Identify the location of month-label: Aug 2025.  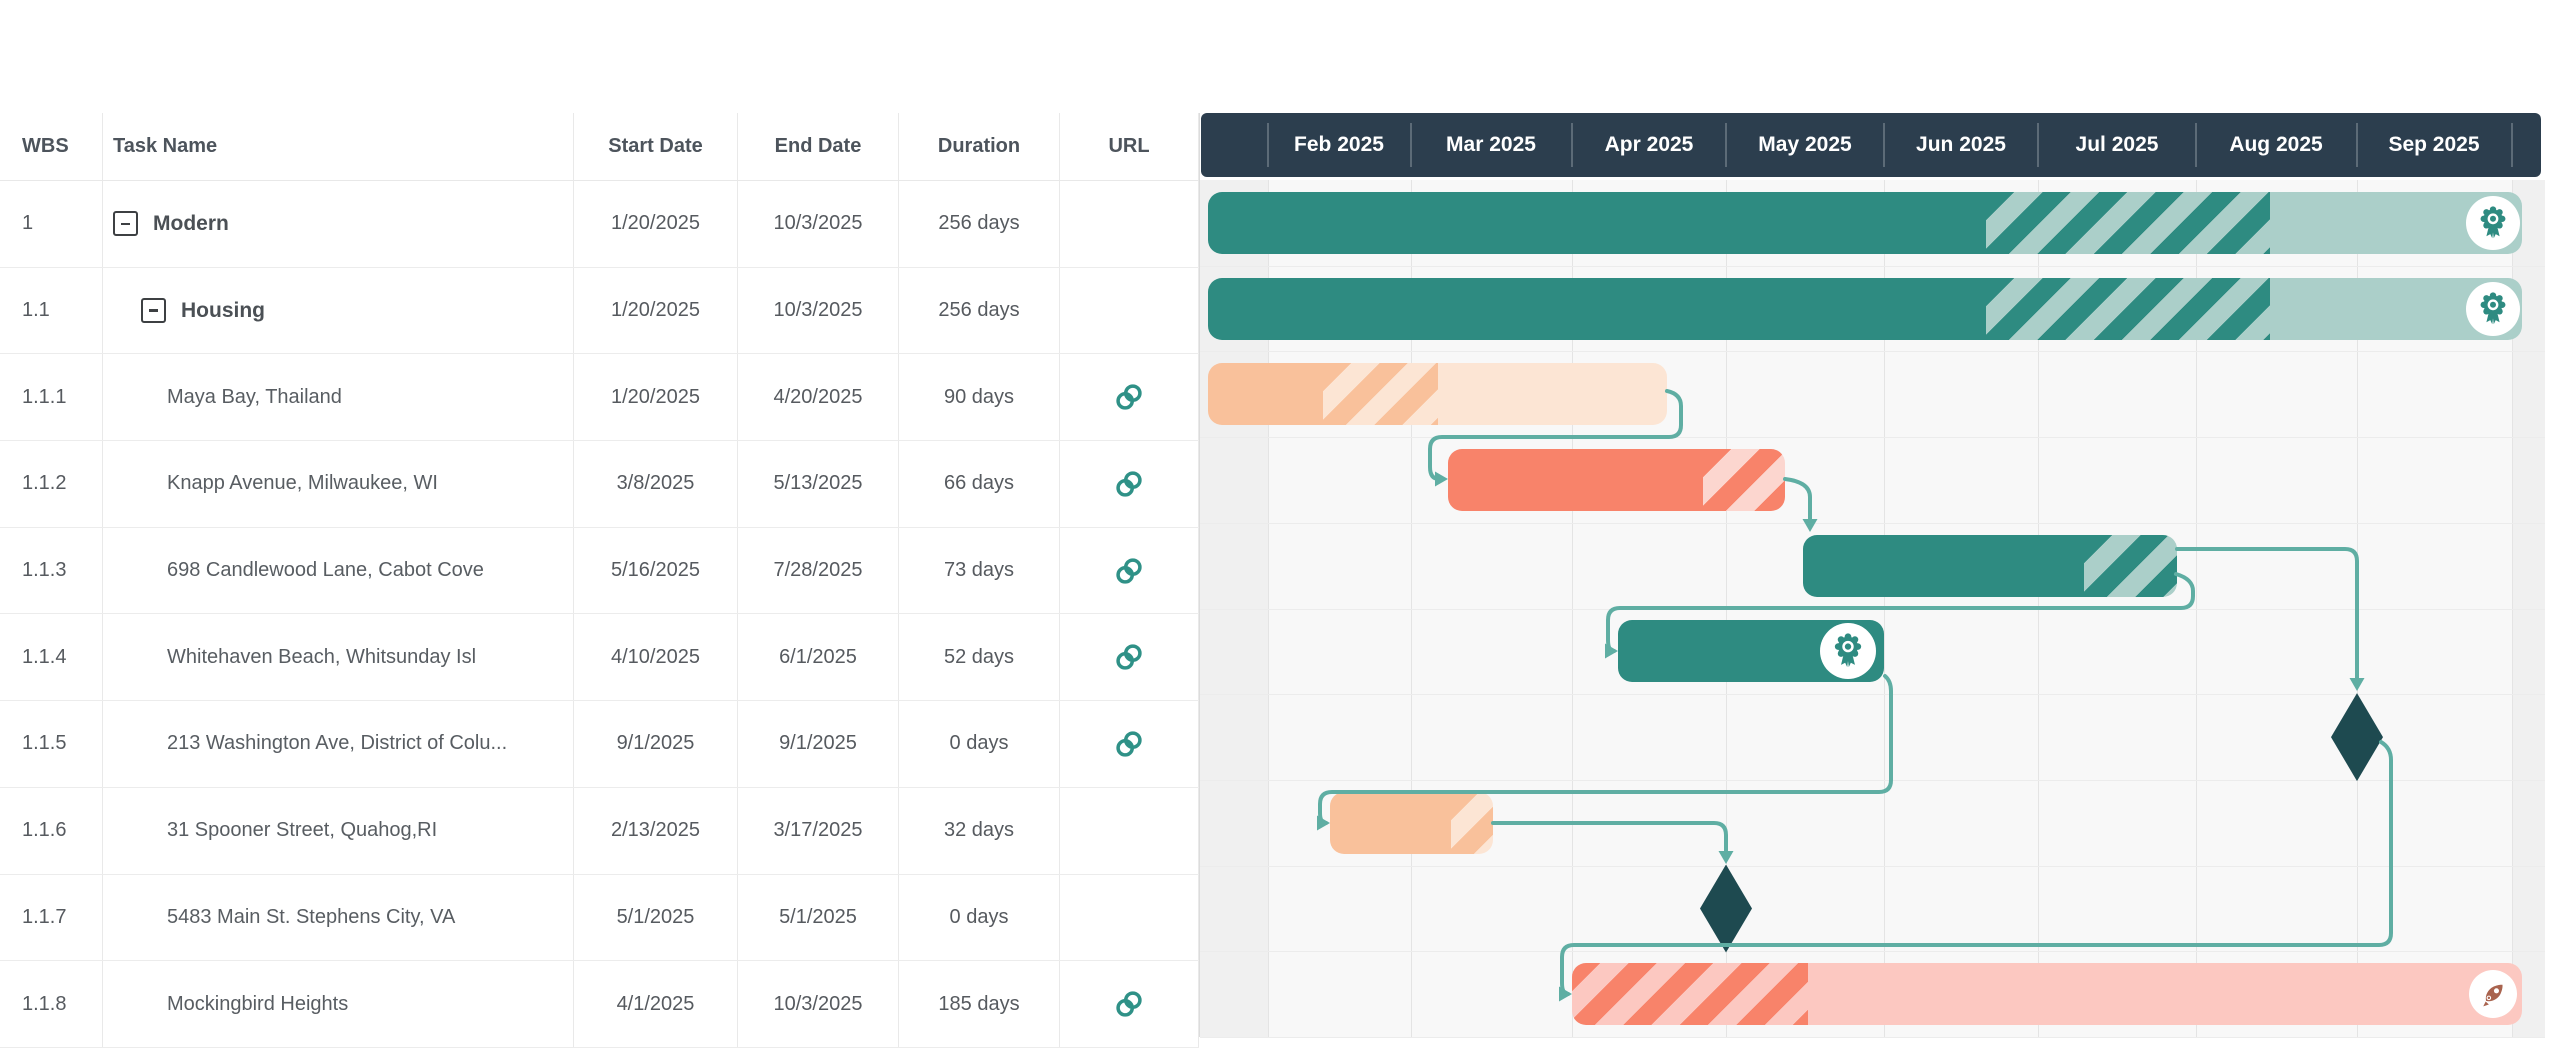
(2276, 144).